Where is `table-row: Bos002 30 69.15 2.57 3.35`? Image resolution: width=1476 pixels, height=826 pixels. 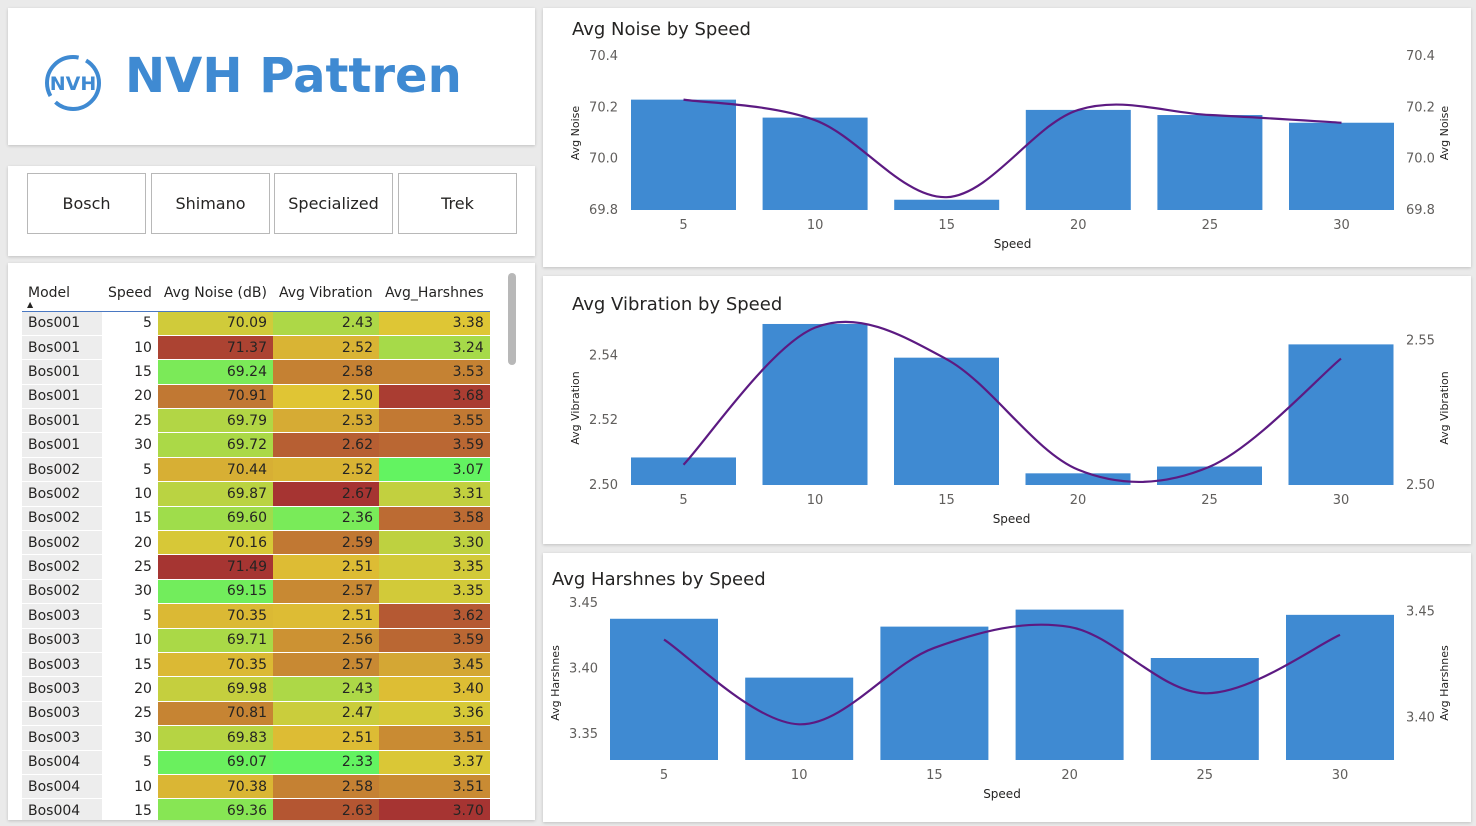 table-row: Bos002 30 69.15 2.57 3.35 is located at coordinates (256, 592).